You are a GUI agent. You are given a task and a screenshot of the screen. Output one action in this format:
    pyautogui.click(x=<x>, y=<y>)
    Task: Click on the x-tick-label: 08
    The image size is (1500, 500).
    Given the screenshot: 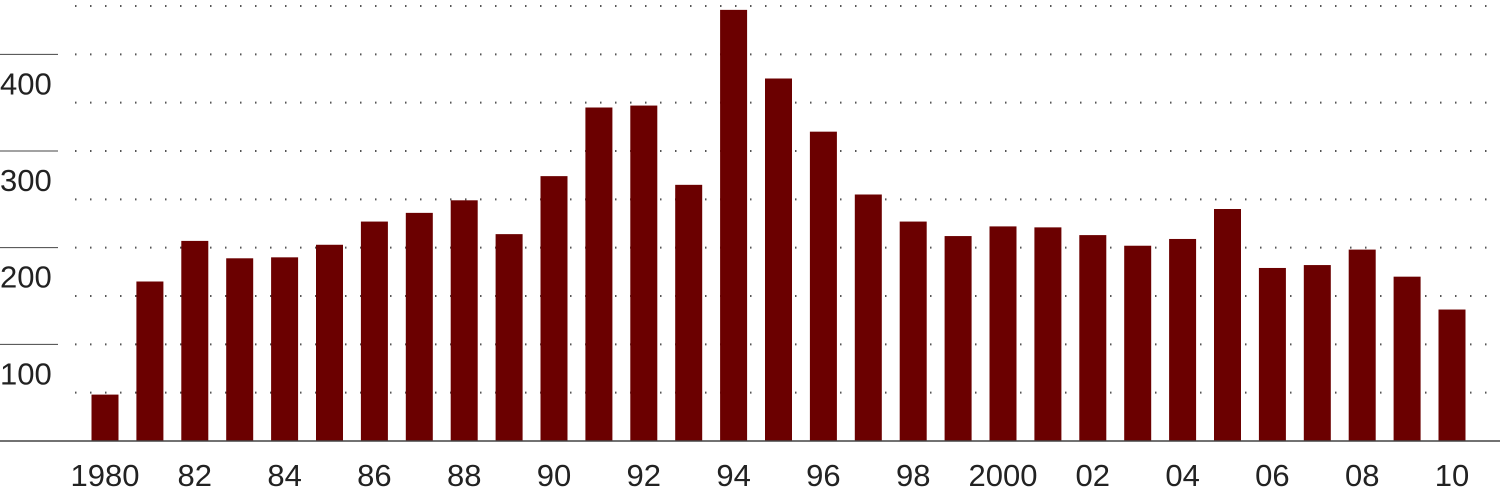 What is the action you would take?
    pyautogui.click(x=1362, y=475)
    